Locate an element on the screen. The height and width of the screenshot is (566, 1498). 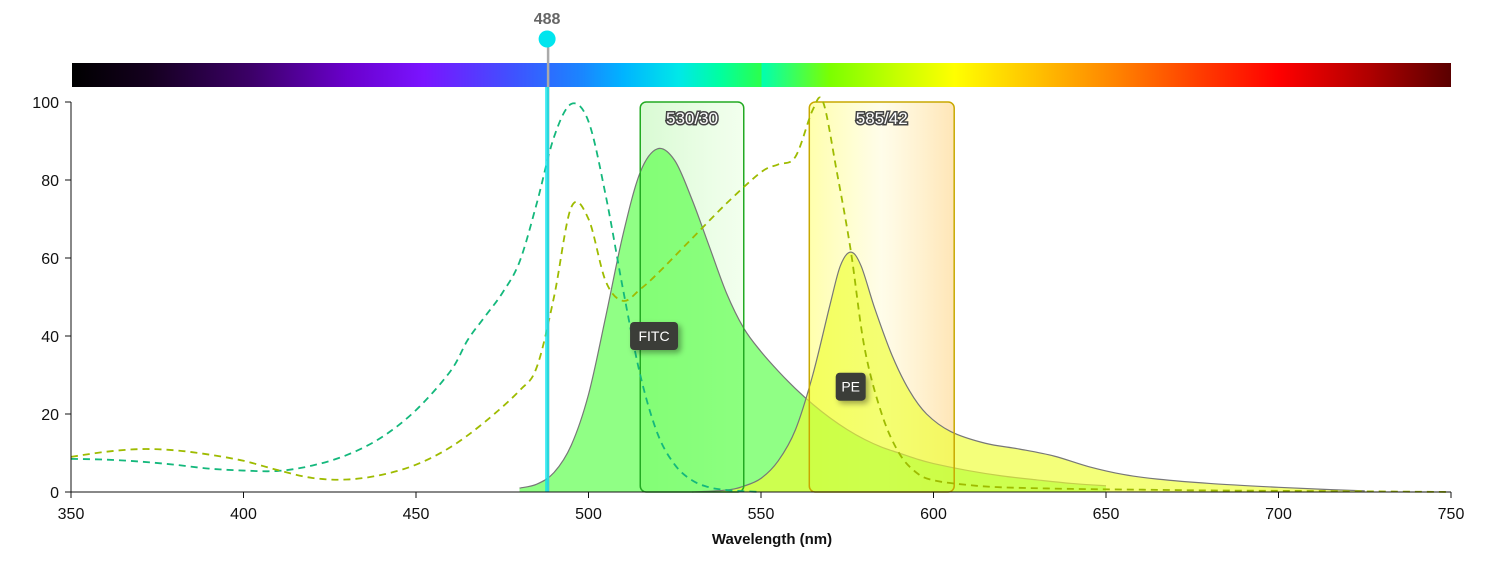
y-tick-label-80: 80 is located at coordinates (50, 181).